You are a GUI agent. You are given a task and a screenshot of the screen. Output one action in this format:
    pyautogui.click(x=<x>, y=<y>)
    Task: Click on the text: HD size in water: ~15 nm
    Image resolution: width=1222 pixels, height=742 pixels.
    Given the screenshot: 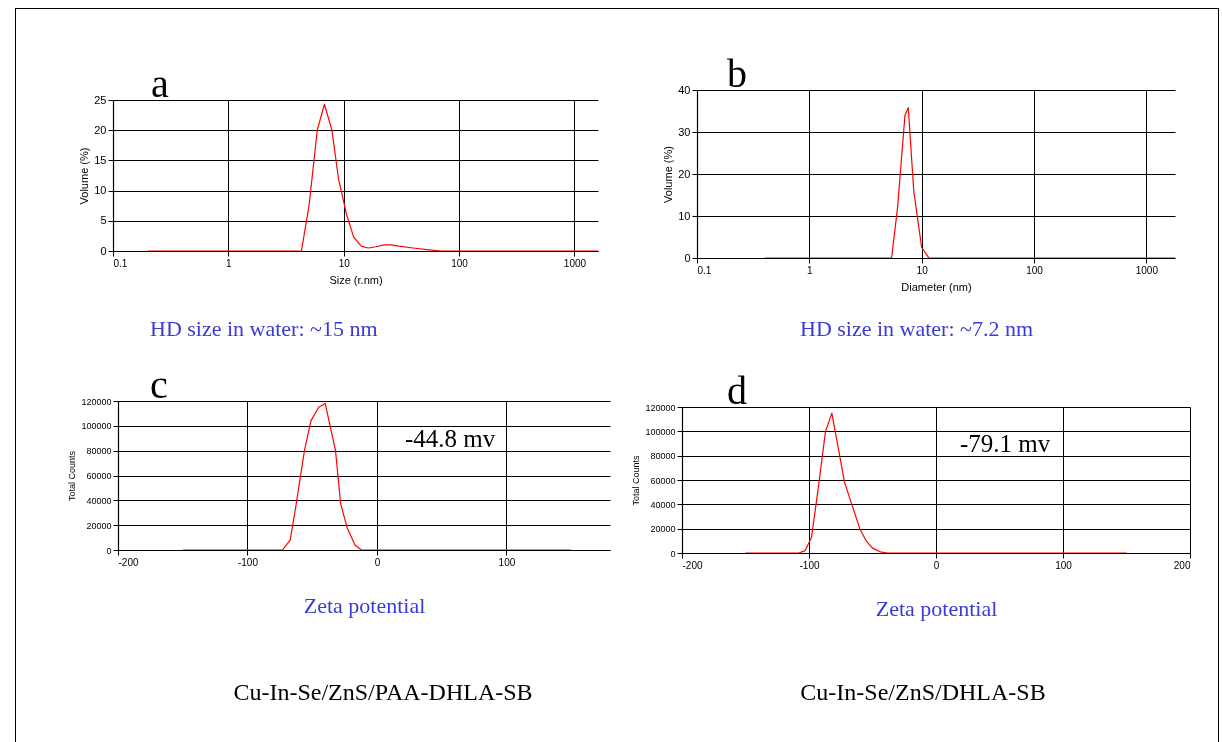 What is the action you would take?
    pyautogui.click(x=264, y=328)
    